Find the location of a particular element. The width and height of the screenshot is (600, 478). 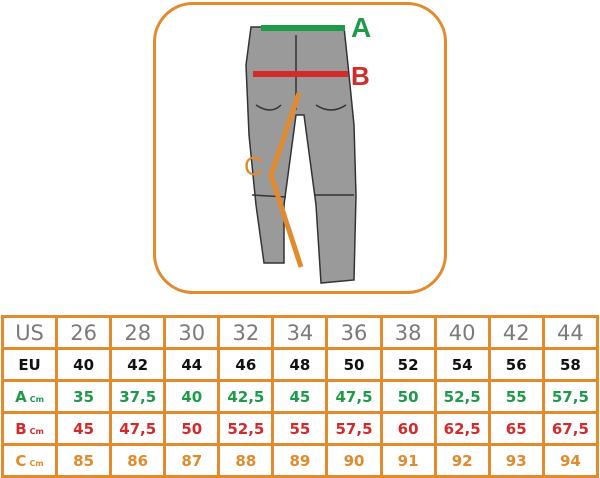

table-cell: 67,5 is located at coordinates (570, 428).